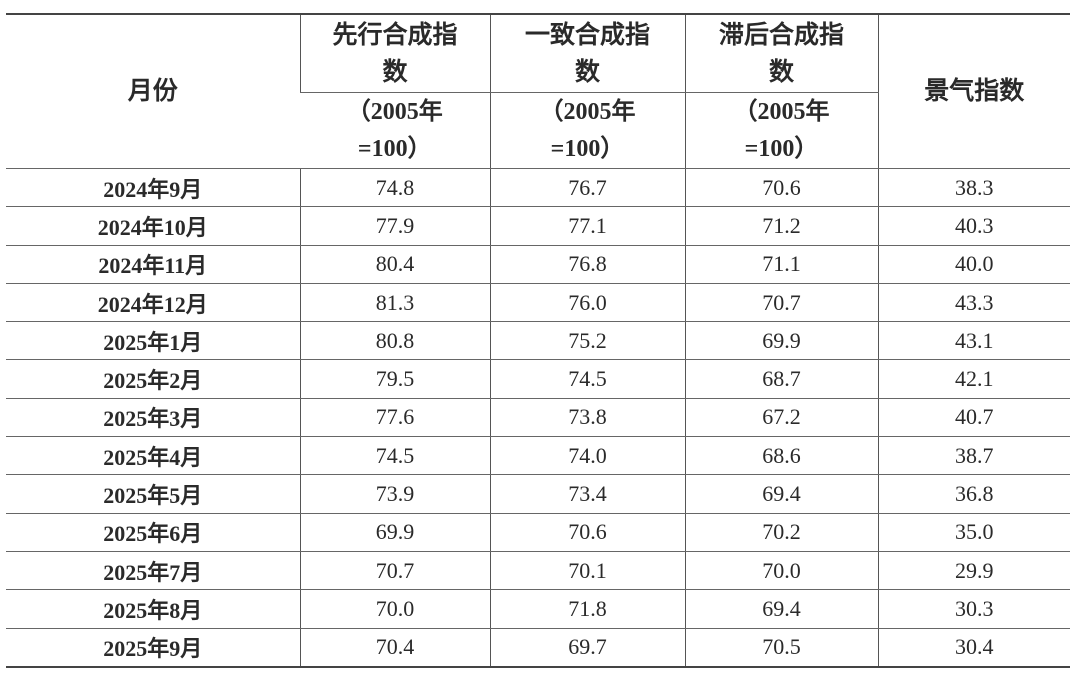 The width and height of the screenshot is (1080, 685). What do you see at coordinates (153, 91) in the screenshot?
I see `header-month: 月份` at bounding box center [153, 91].